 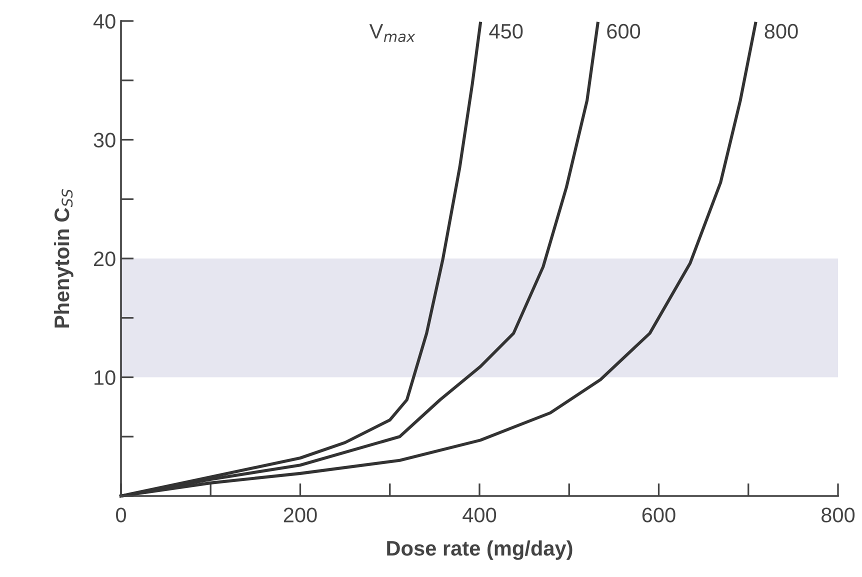 What do you see at coordinates (623, 31) in the screenshot?
I see `series-label: 600` at bounding box center [623, 31].